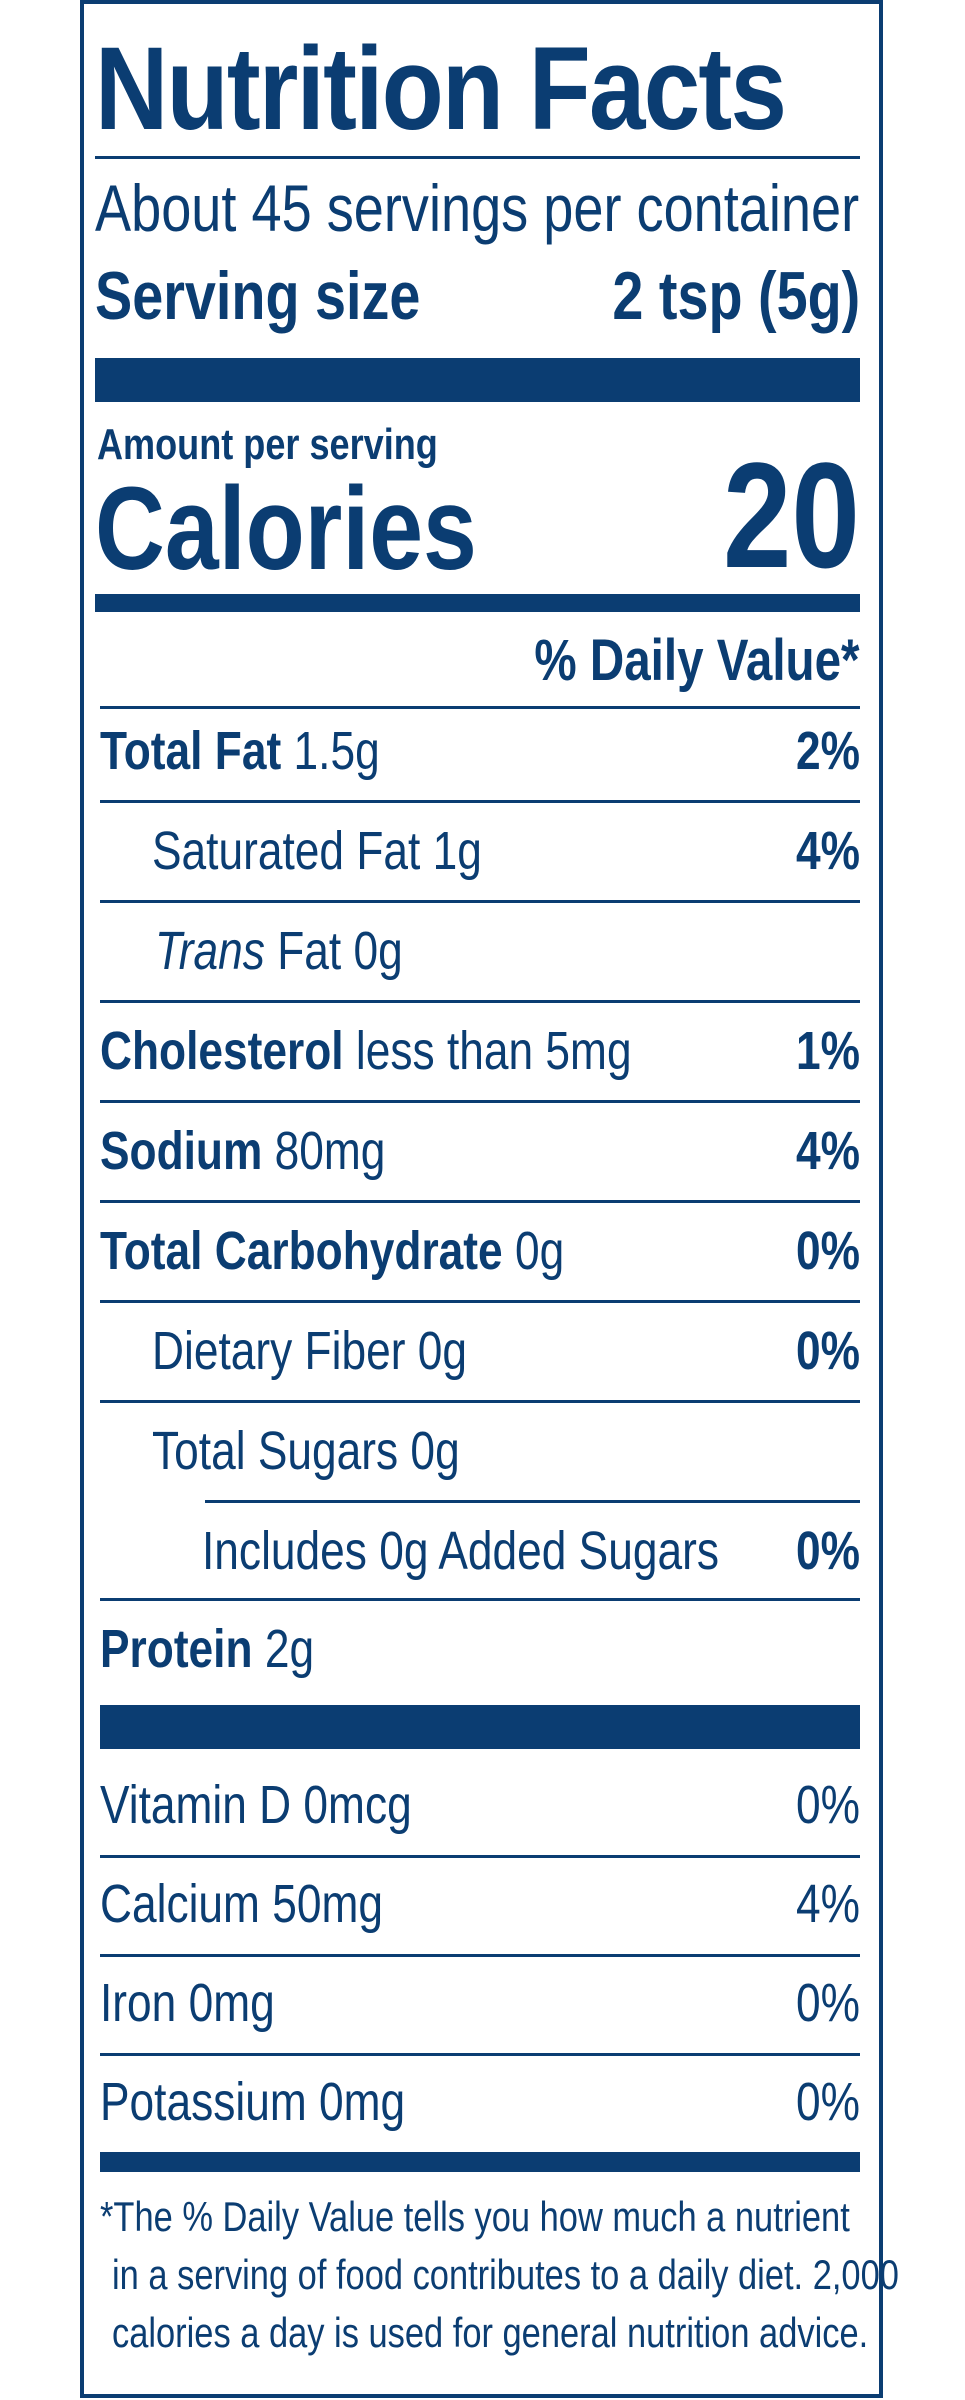 The image size is (965, 2400). Describe the element at coordinates (828, 851) in the screenshot. I see `dv-saturated-fat: 4%` at that location.